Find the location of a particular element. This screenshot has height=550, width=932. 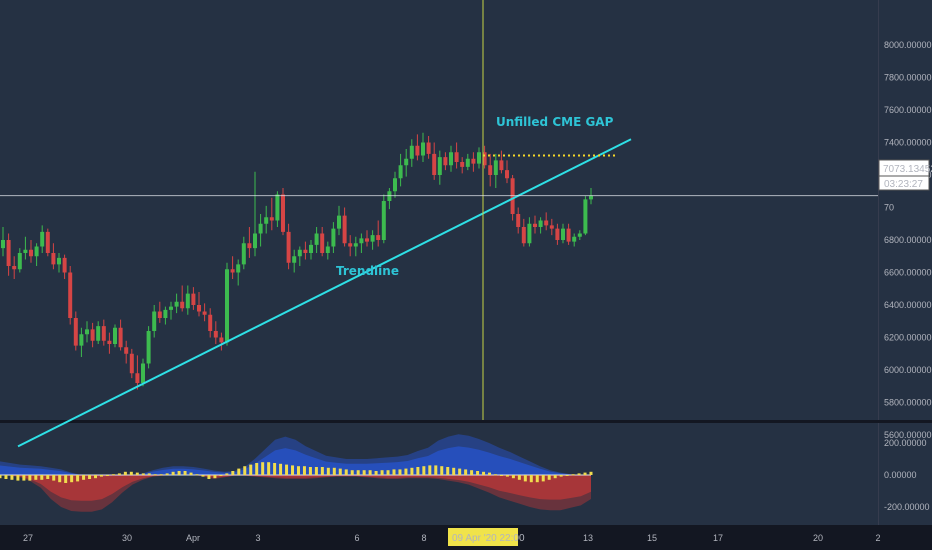

time-tick-label: 8 is located at coordinates (423, 538).